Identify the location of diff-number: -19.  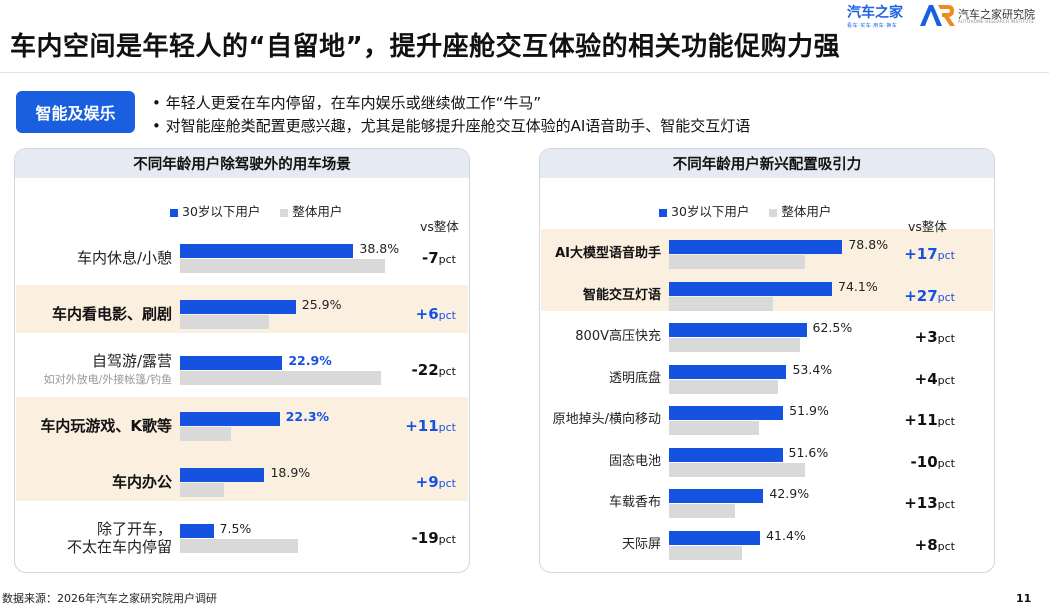
(425, 538).